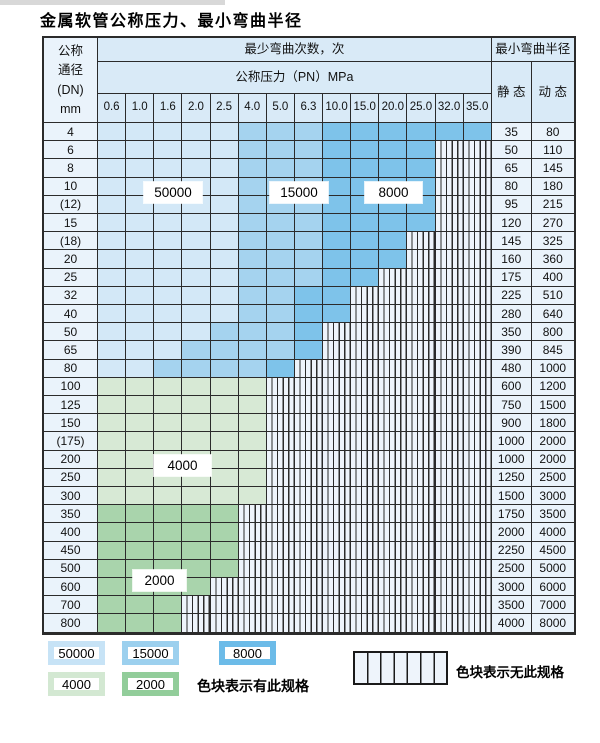 The image size is (600, 743). Describe the element at coordinates (552, 478) in the screenshot. I see `dynamic-radius-cell: 2500` at that location.